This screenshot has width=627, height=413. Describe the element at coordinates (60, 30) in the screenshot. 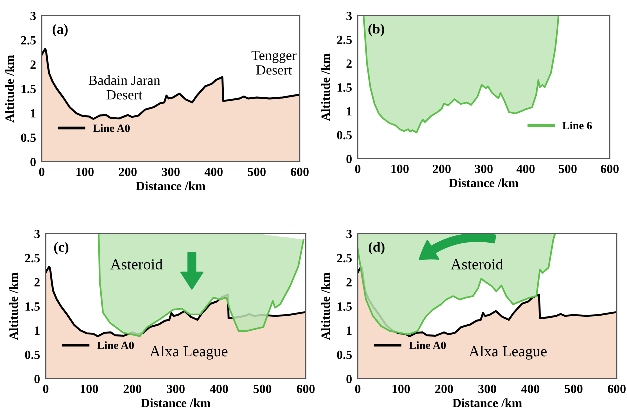

I see `annotation: (a)` at that location.